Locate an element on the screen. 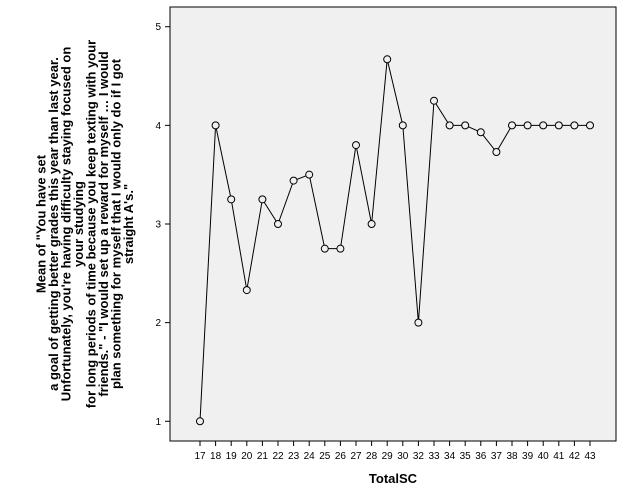 The width and height of the screenshot is (625, 500). x-tick-label: 30 is located at coordinates (403, 456).